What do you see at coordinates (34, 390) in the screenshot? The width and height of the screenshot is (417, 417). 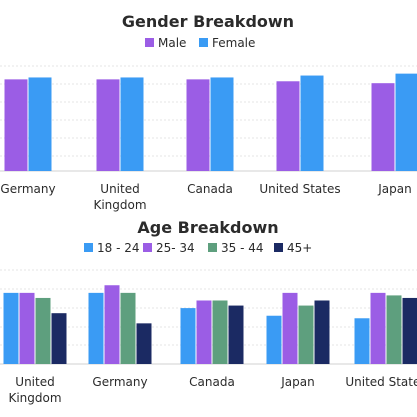 I see `age-x-tick-label: United Kingdom` at bounding box center [34, 390].